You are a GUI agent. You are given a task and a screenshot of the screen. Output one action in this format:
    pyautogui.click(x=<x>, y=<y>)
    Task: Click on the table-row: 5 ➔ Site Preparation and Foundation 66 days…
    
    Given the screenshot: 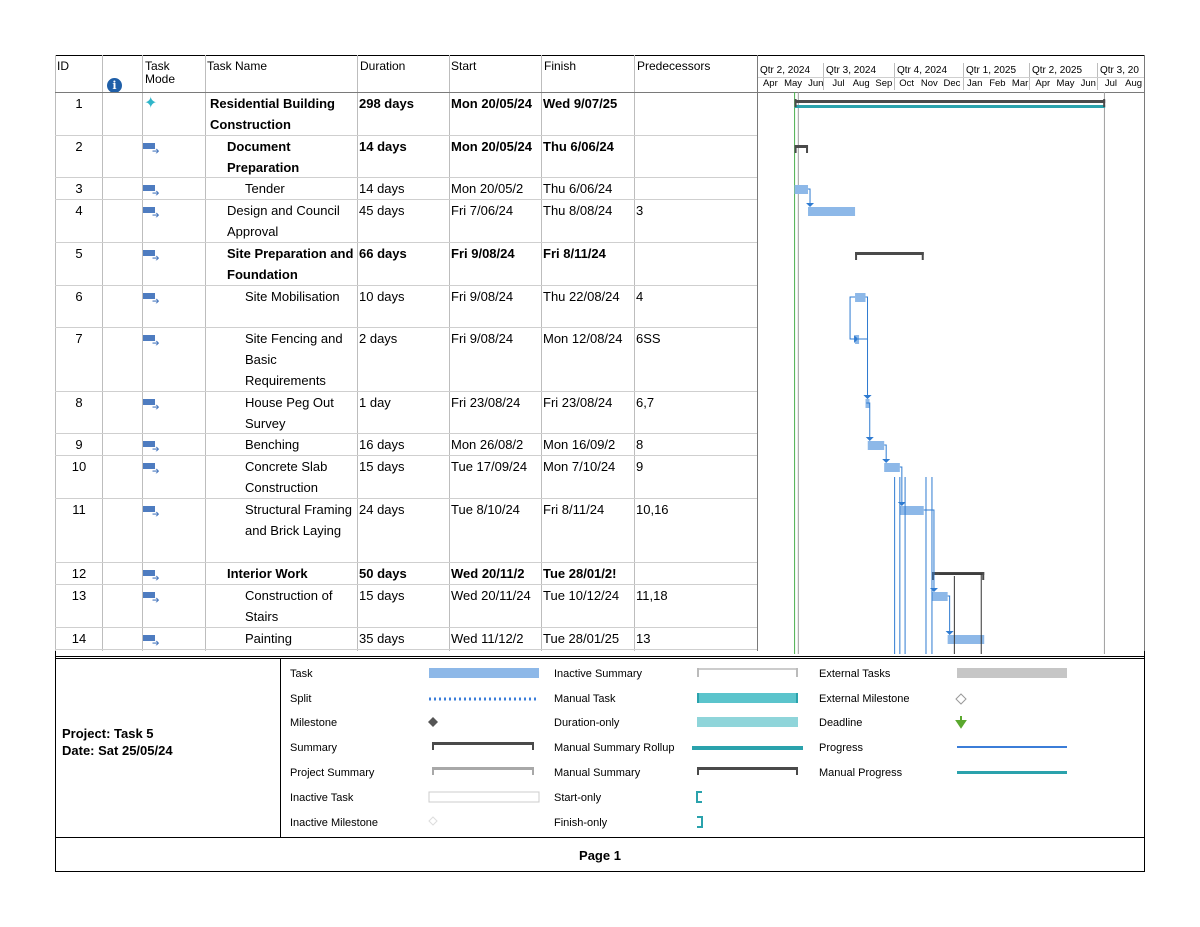 What is the action you would take?
    pyautogui.click(x=406, y=264)
    